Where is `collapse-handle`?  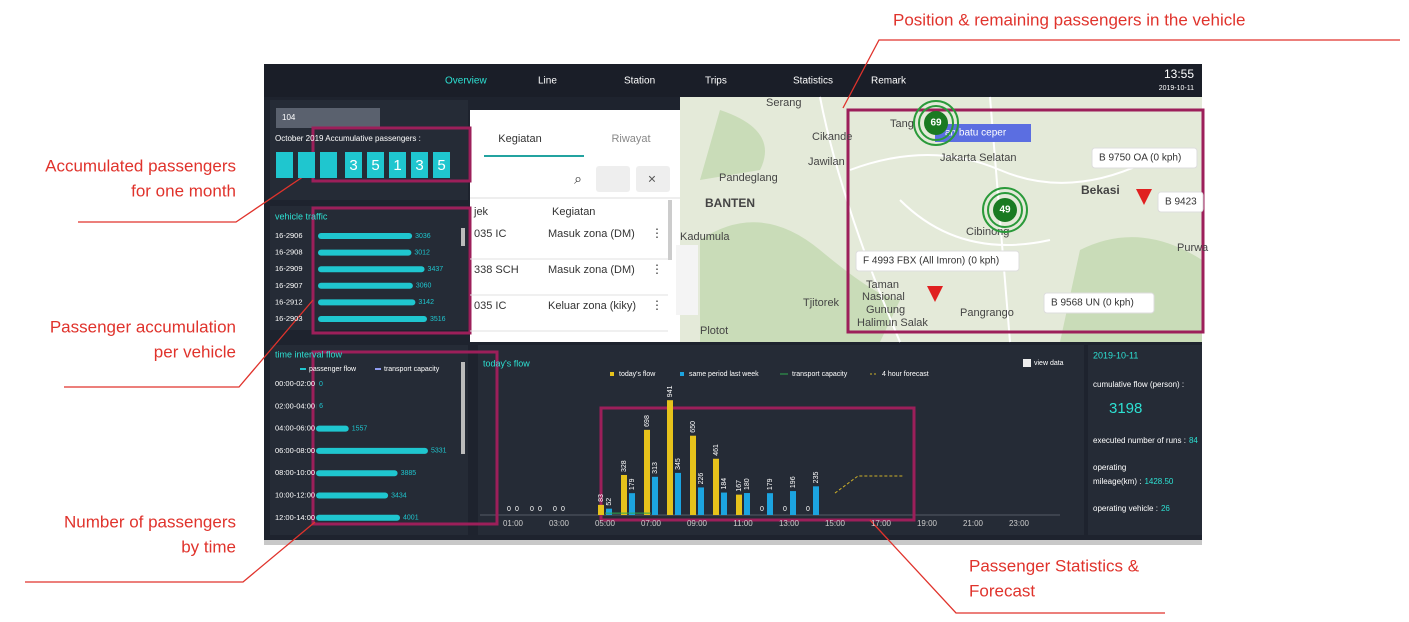 collapse-handle is located at coordinates (687, 280).